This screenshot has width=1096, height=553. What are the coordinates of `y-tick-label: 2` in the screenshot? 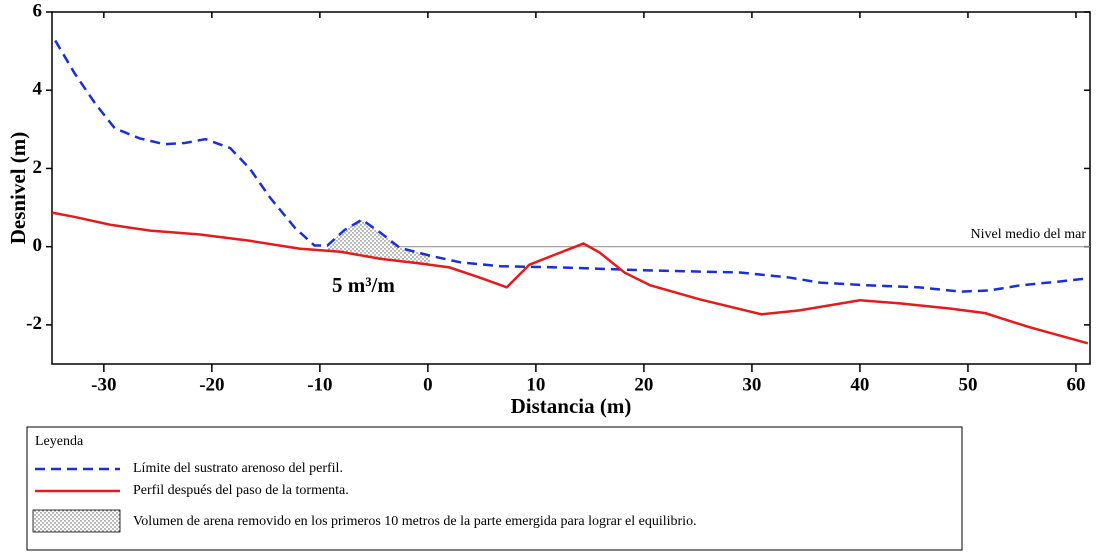 It's located at (38, 167).